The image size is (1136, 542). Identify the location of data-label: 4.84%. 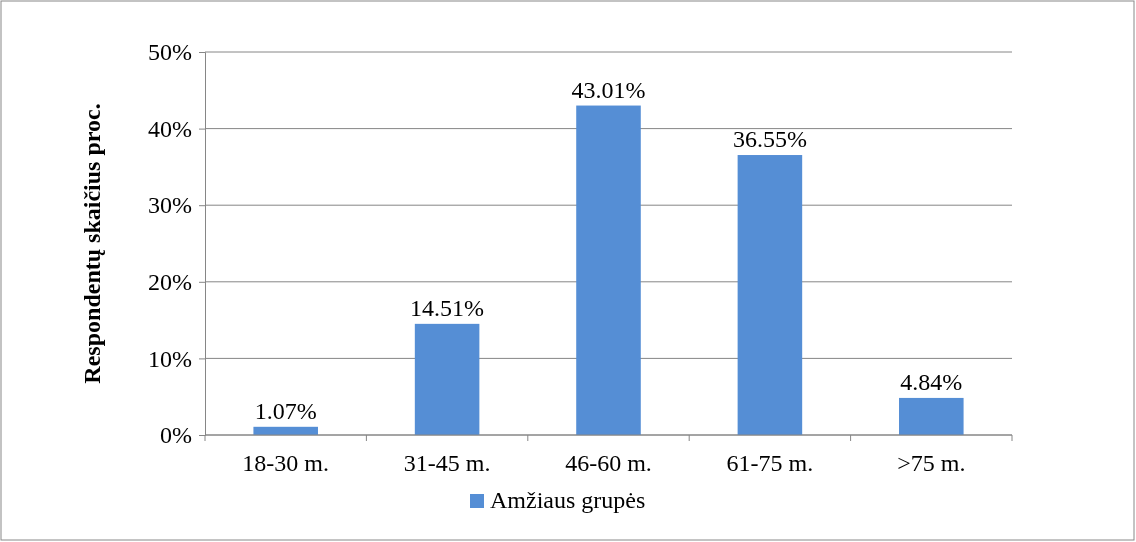
(931, 381).